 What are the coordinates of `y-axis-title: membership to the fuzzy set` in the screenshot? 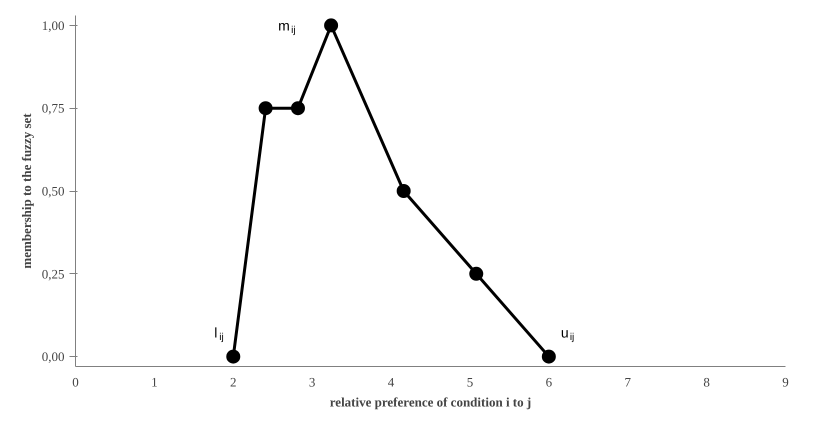 It's located at (26, 190).